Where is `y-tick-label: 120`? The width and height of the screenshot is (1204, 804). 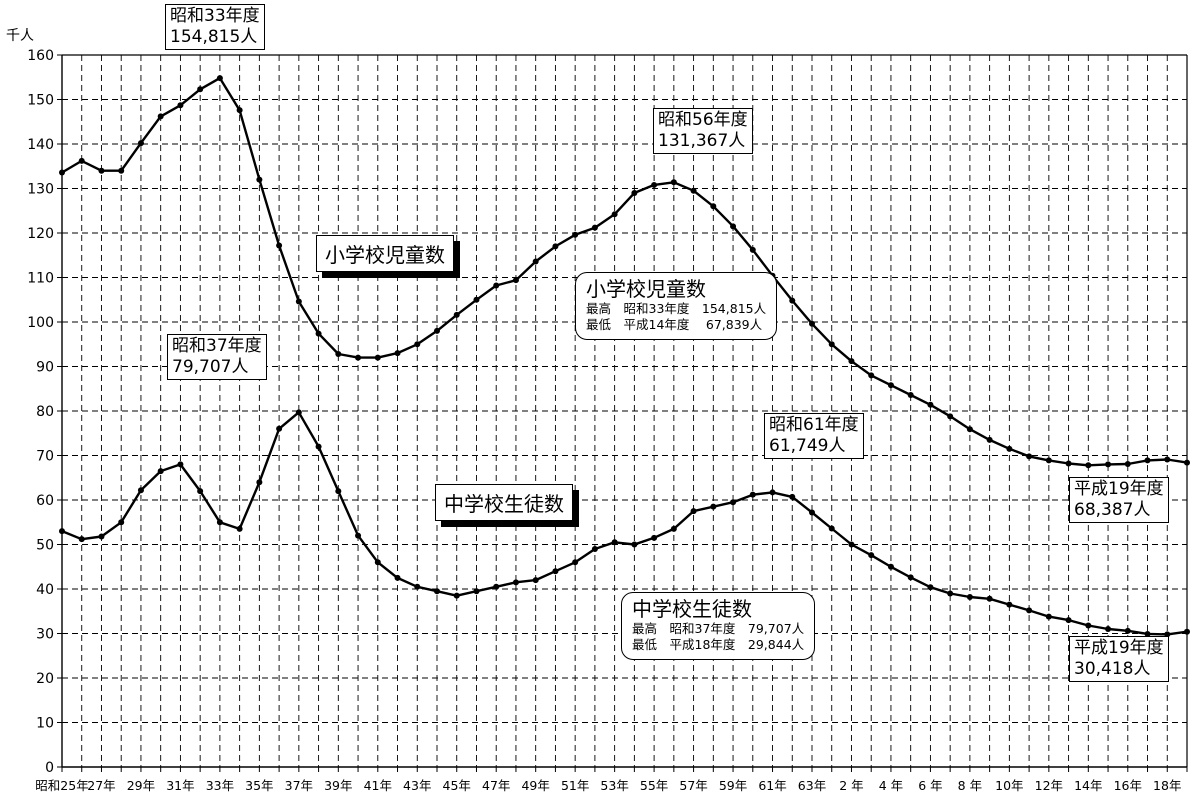 y-tick-label: 120 is located at coordinates (40, 234).